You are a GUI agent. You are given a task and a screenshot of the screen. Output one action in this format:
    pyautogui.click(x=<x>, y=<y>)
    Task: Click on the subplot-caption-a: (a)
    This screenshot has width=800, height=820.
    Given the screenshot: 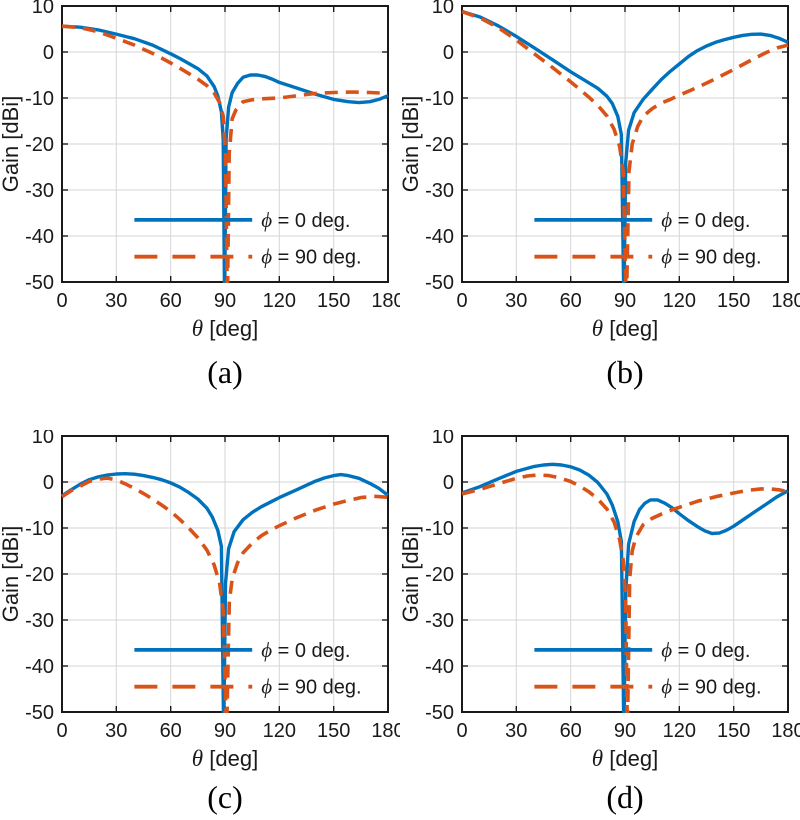 What is the action you would take?
    pyautogui.click(x=225, y=372)
    